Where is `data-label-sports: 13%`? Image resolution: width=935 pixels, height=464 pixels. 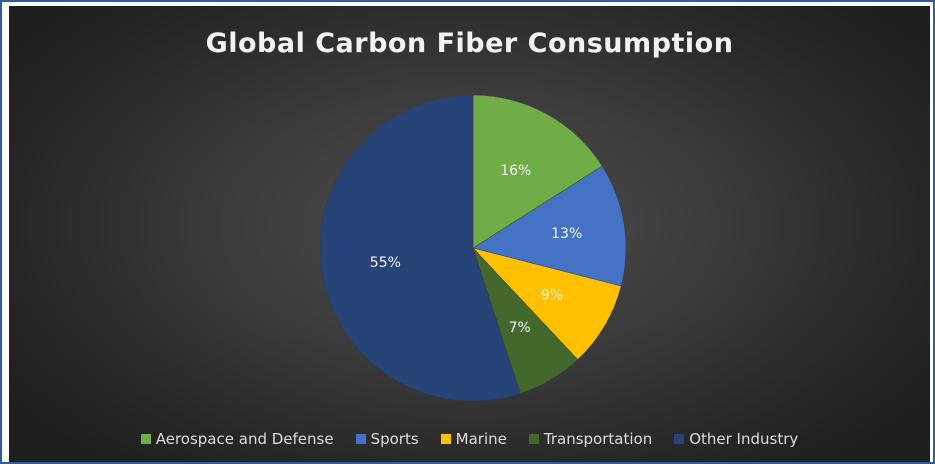 data-label-sports: 13% is located at coordinates (566, 234).